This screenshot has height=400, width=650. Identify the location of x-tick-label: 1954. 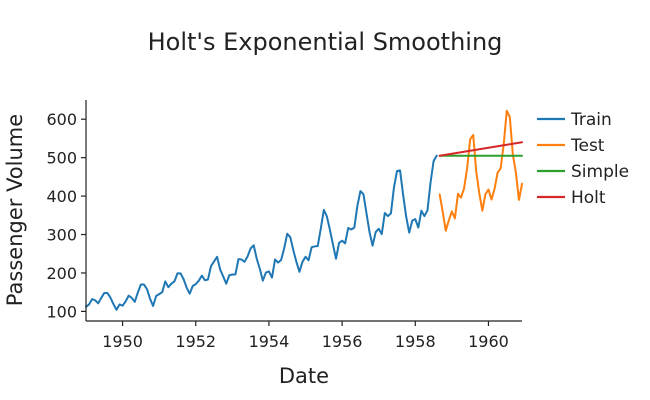
(269, 341).